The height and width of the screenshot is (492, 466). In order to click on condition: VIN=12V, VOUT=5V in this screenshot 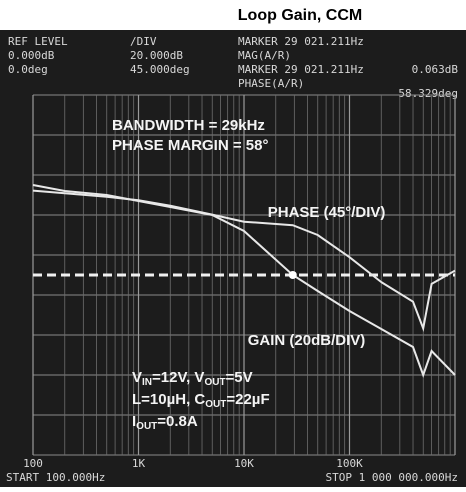, I will do `click(192, 378)`.